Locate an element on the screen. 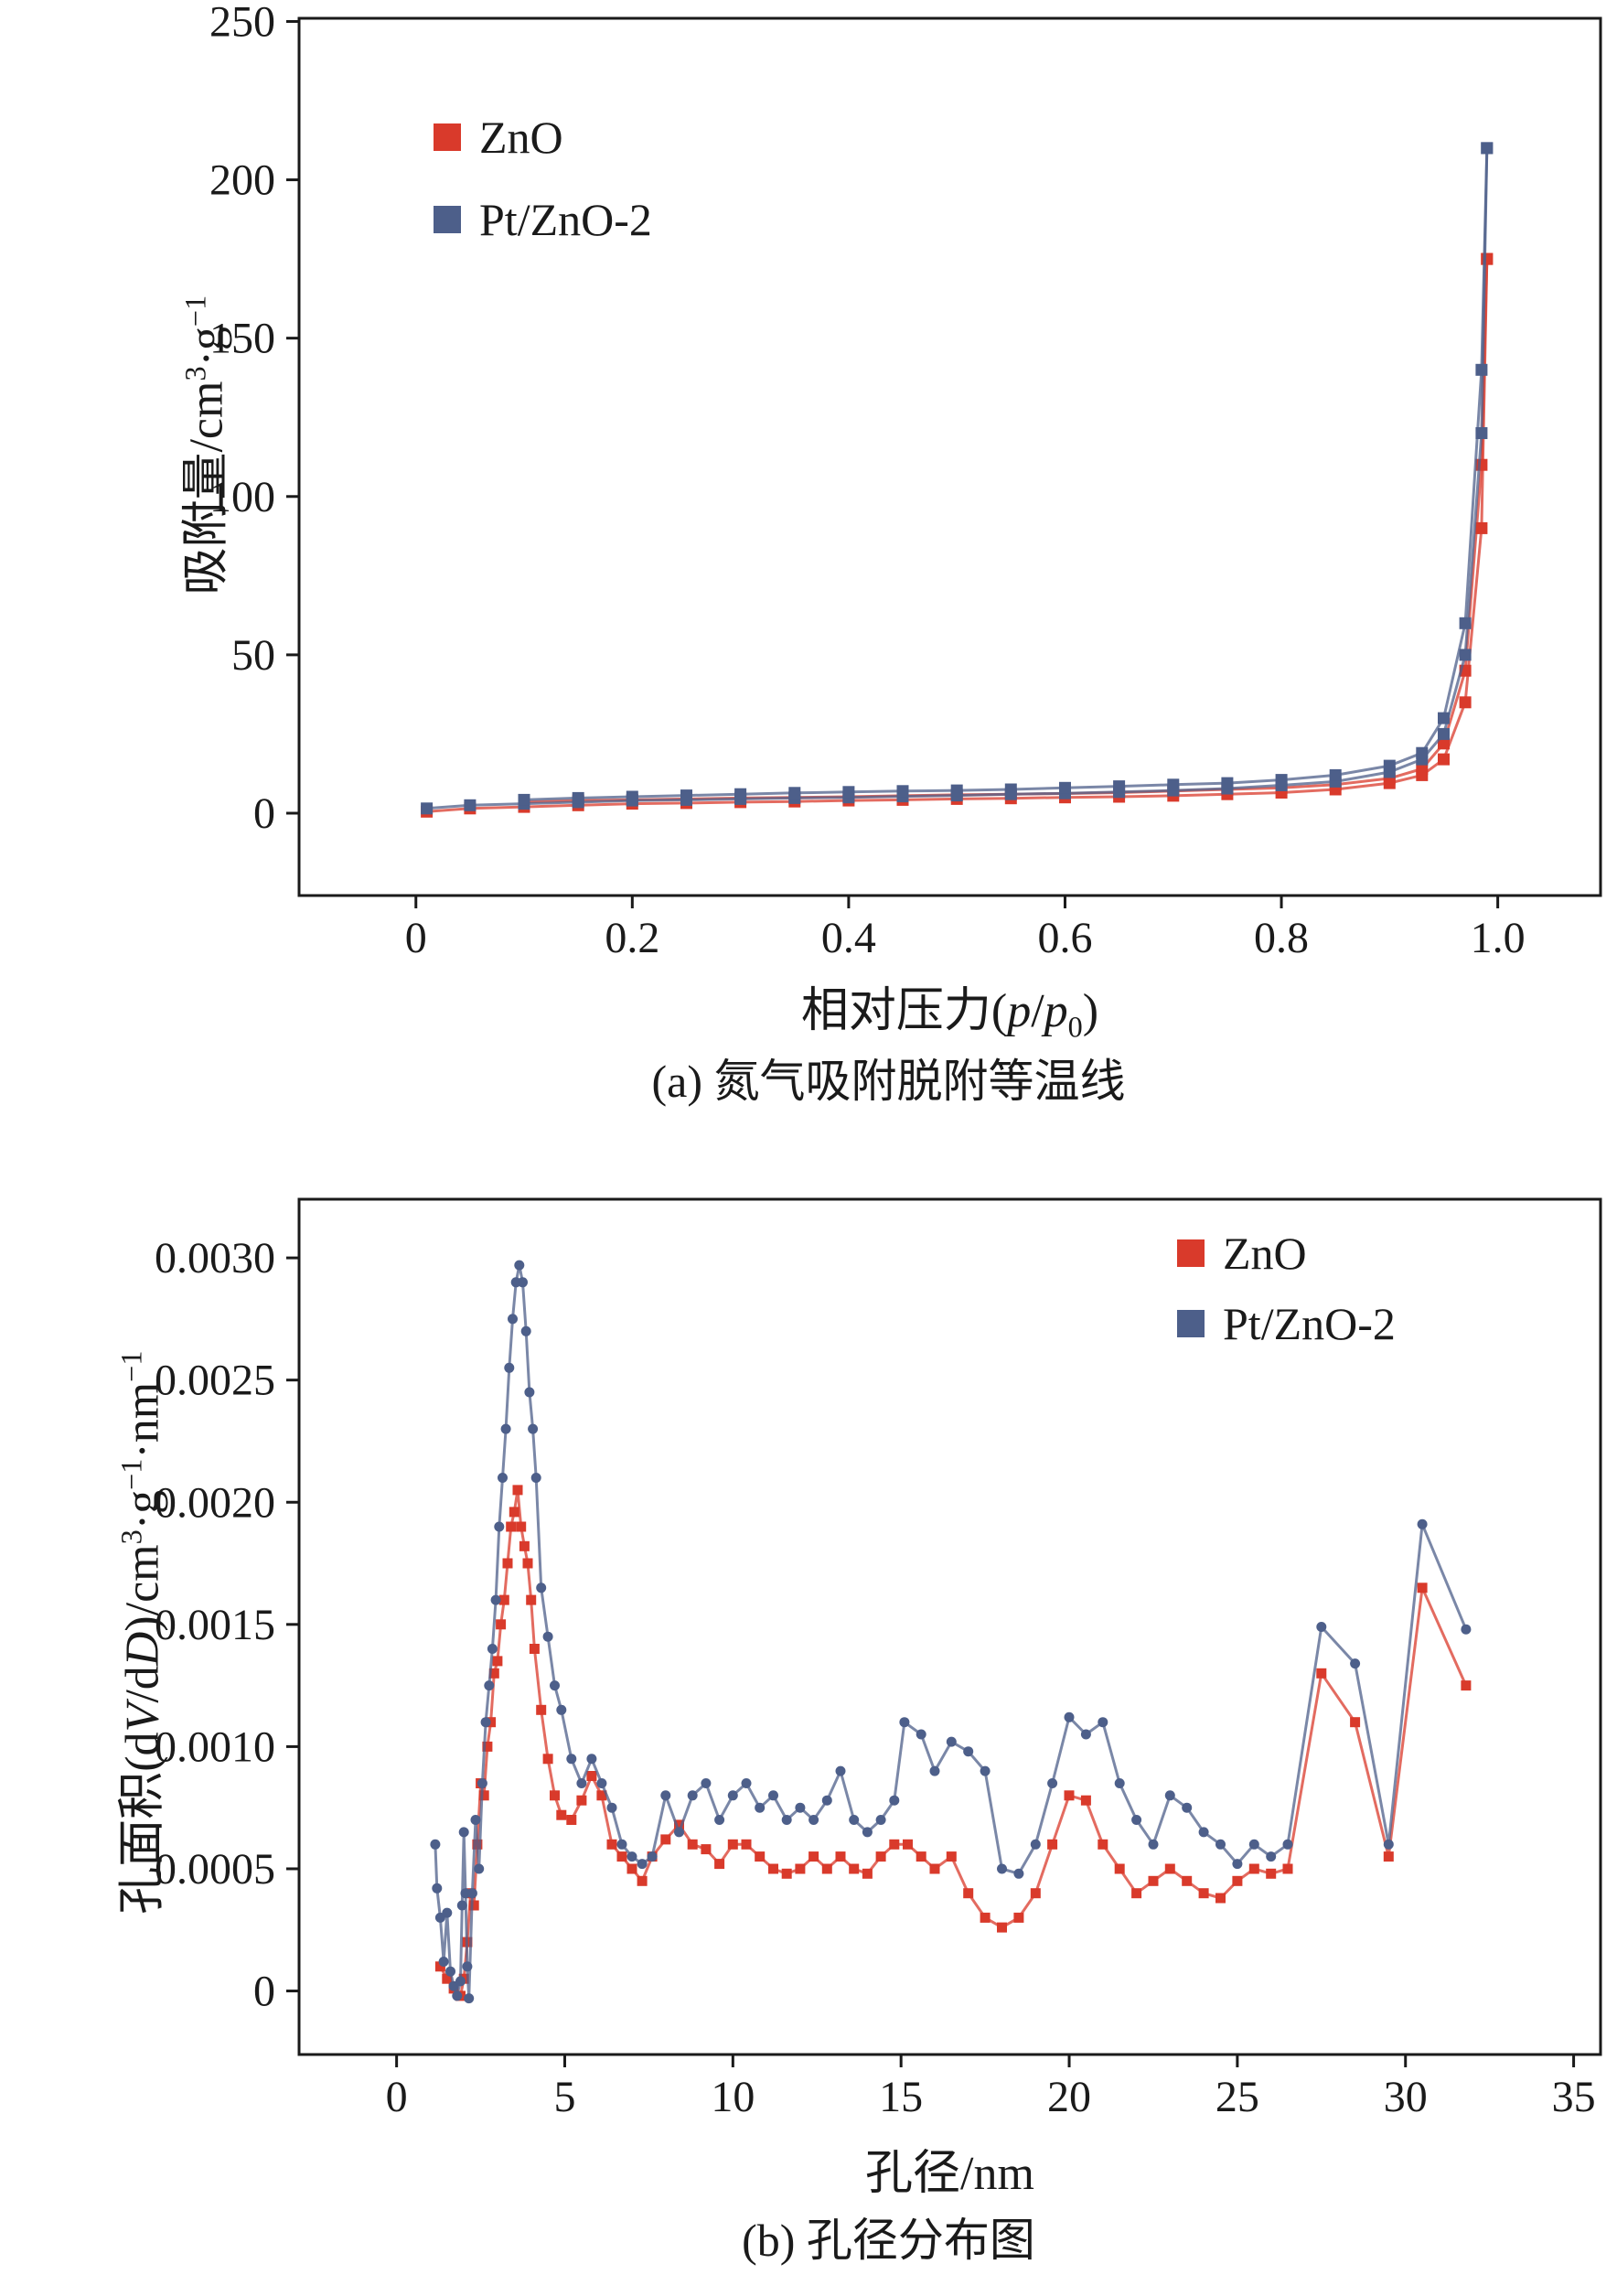 Image resolution: width=1617 pixels, height=2296 pixels. x-tick-label: 0.8 is located at coordinates (1281, 938).